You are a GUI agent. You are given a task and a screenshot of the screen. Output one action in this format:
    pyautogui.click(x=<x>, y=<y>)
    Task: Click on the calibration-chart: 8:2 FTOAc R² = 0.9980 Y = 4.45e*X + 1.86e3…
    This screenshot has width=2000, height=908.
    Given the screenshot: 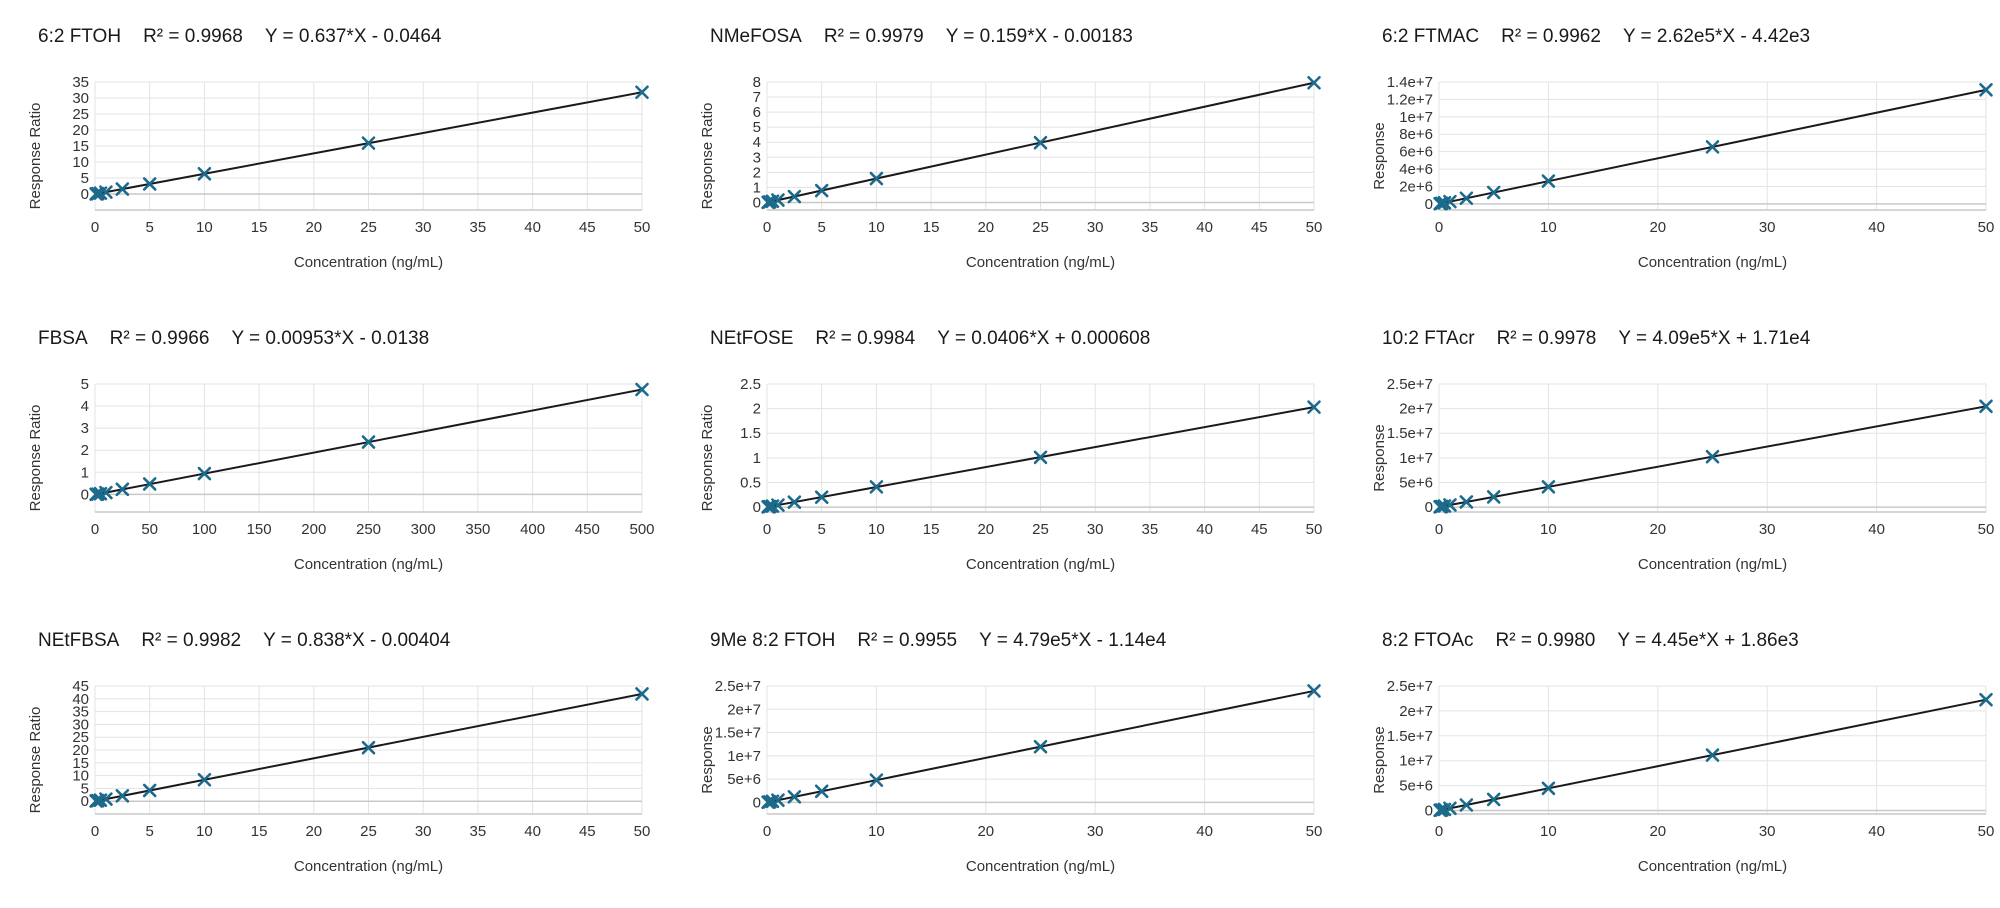 What is the action you would take?
    pyautogui.click(x=1669, y=749)
    